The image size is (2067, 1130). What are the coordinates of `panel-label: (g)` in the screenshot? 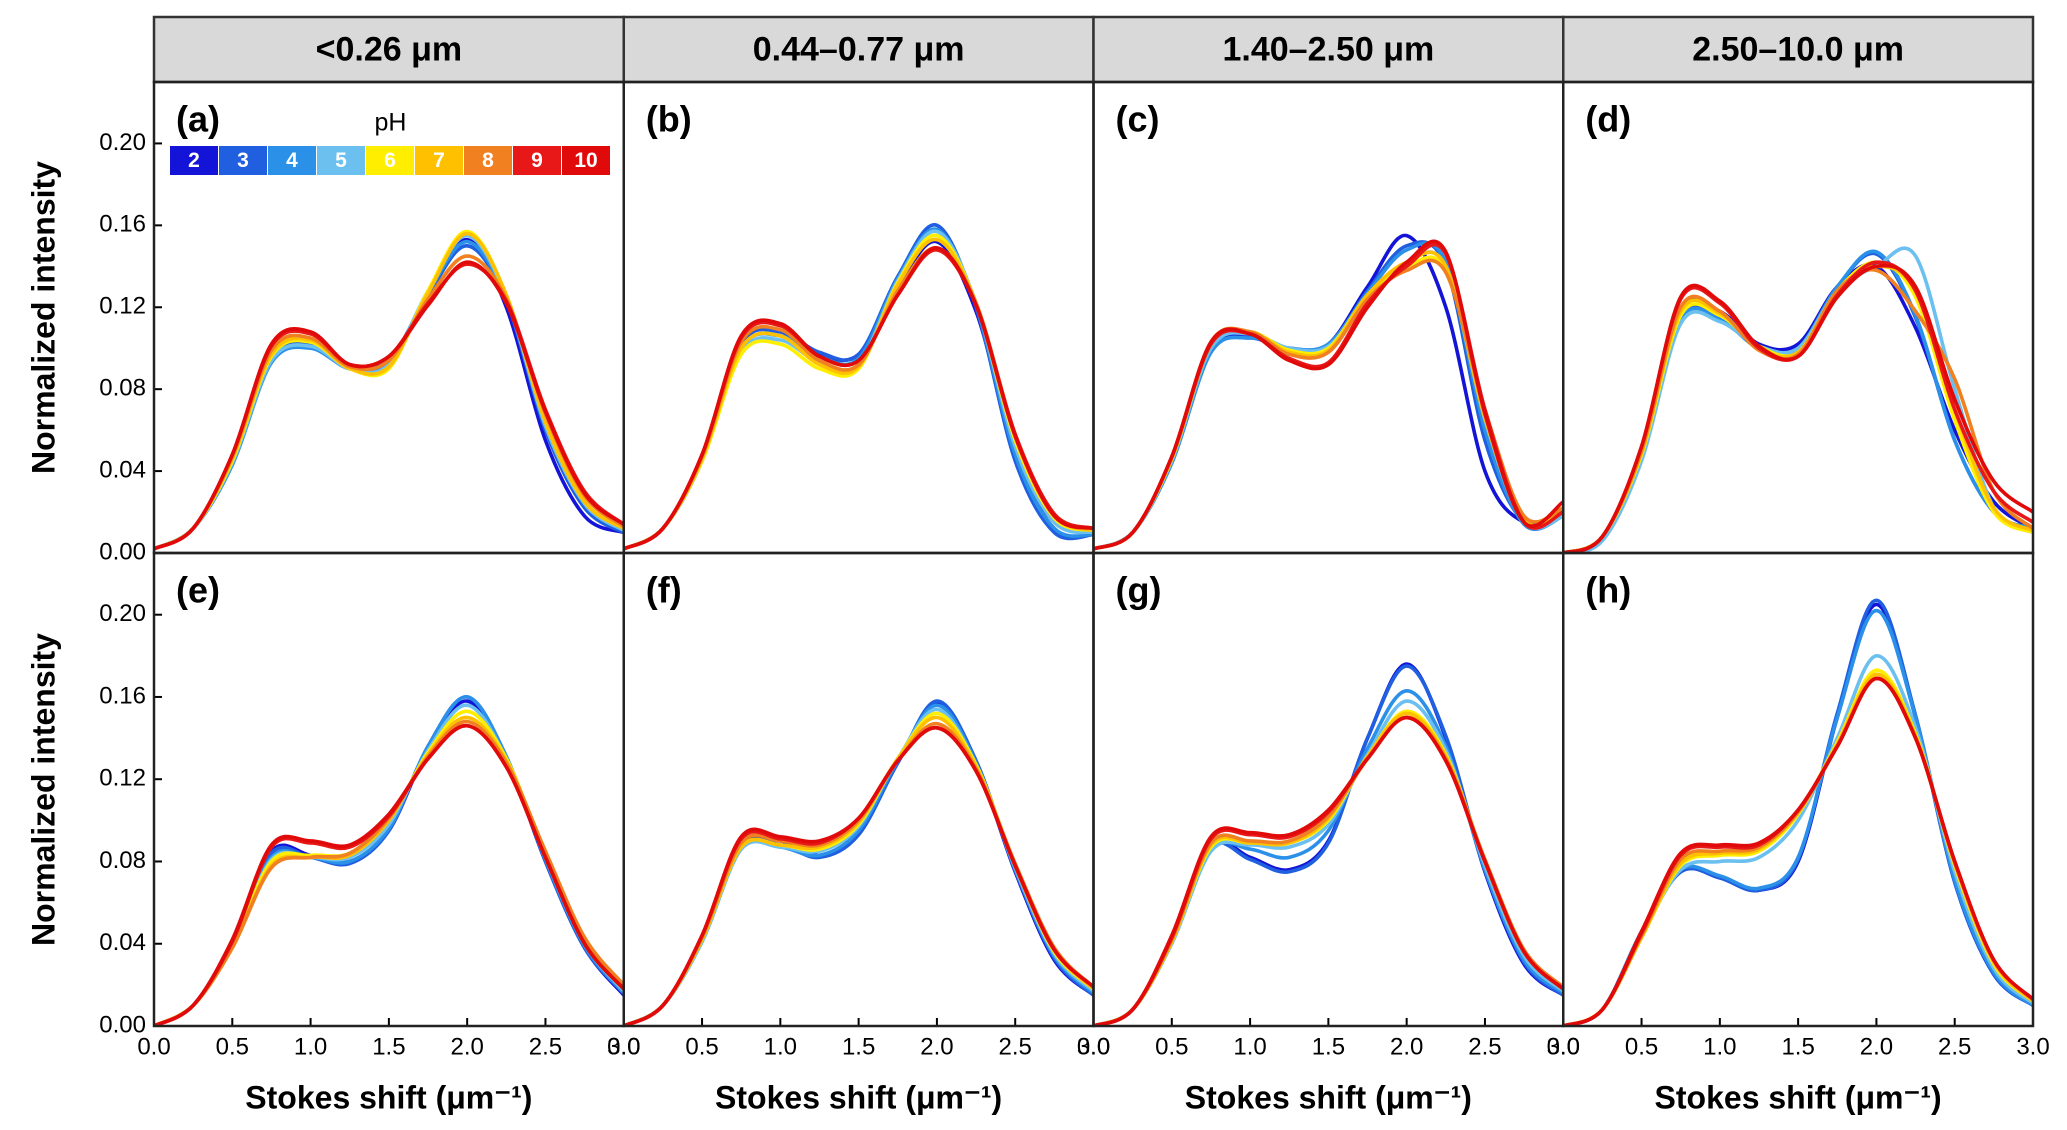 It's located at (1139, 590).